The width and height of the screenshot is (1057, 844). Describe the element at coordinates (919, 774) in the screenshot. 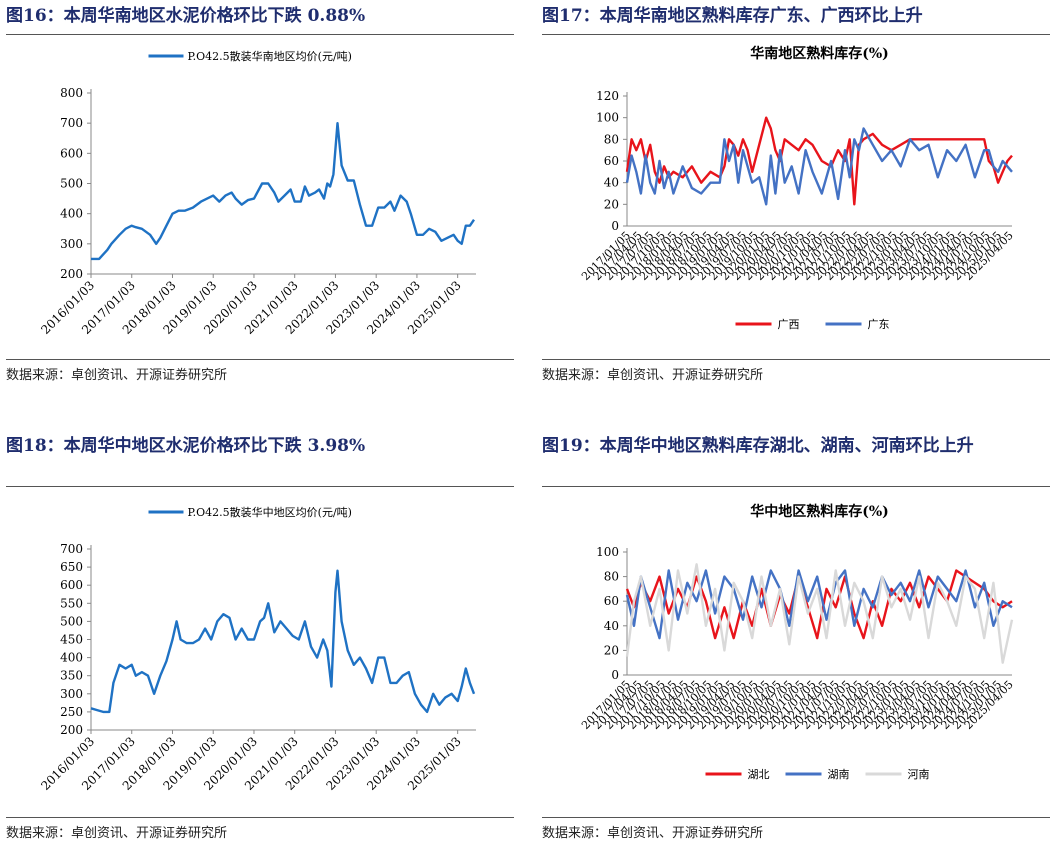

I see `legend-label: 河南` at that location.